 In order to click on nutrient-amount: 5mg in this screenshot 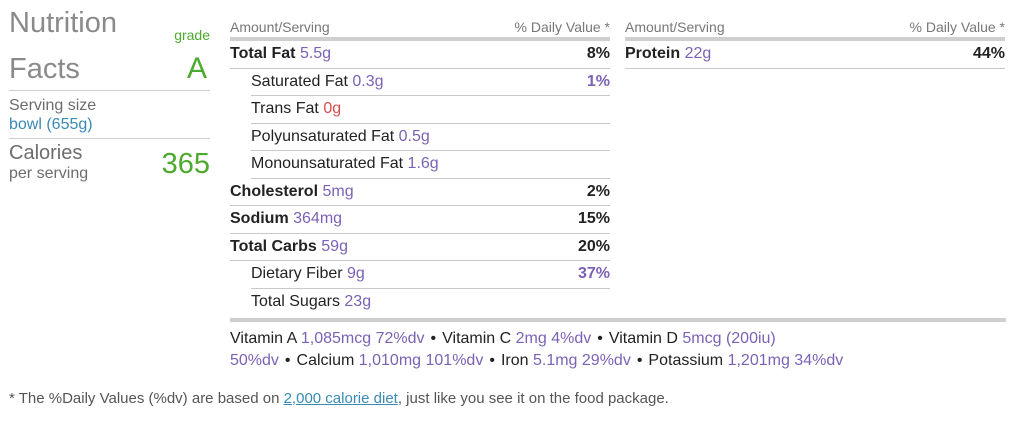, I will do `click(338, 191)`.